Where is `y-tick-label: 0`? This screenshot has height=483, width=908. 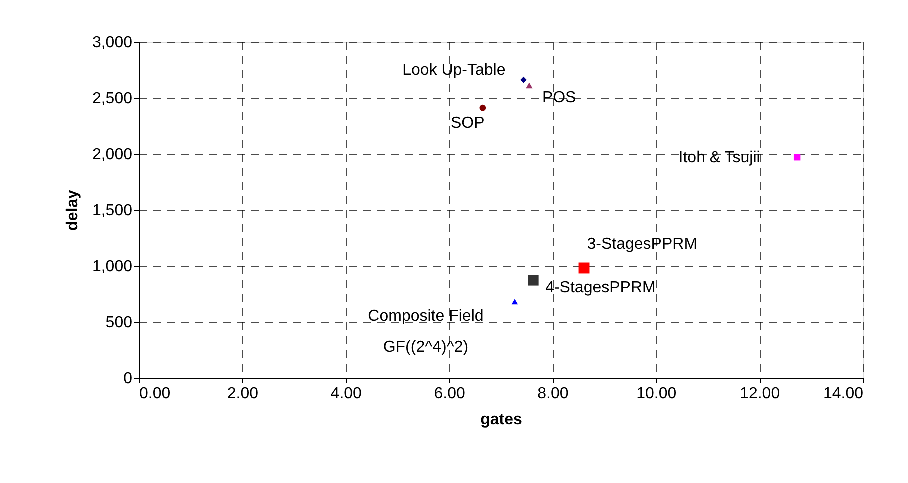
y-tick-label: 0 is located at coordinates (128, 379).